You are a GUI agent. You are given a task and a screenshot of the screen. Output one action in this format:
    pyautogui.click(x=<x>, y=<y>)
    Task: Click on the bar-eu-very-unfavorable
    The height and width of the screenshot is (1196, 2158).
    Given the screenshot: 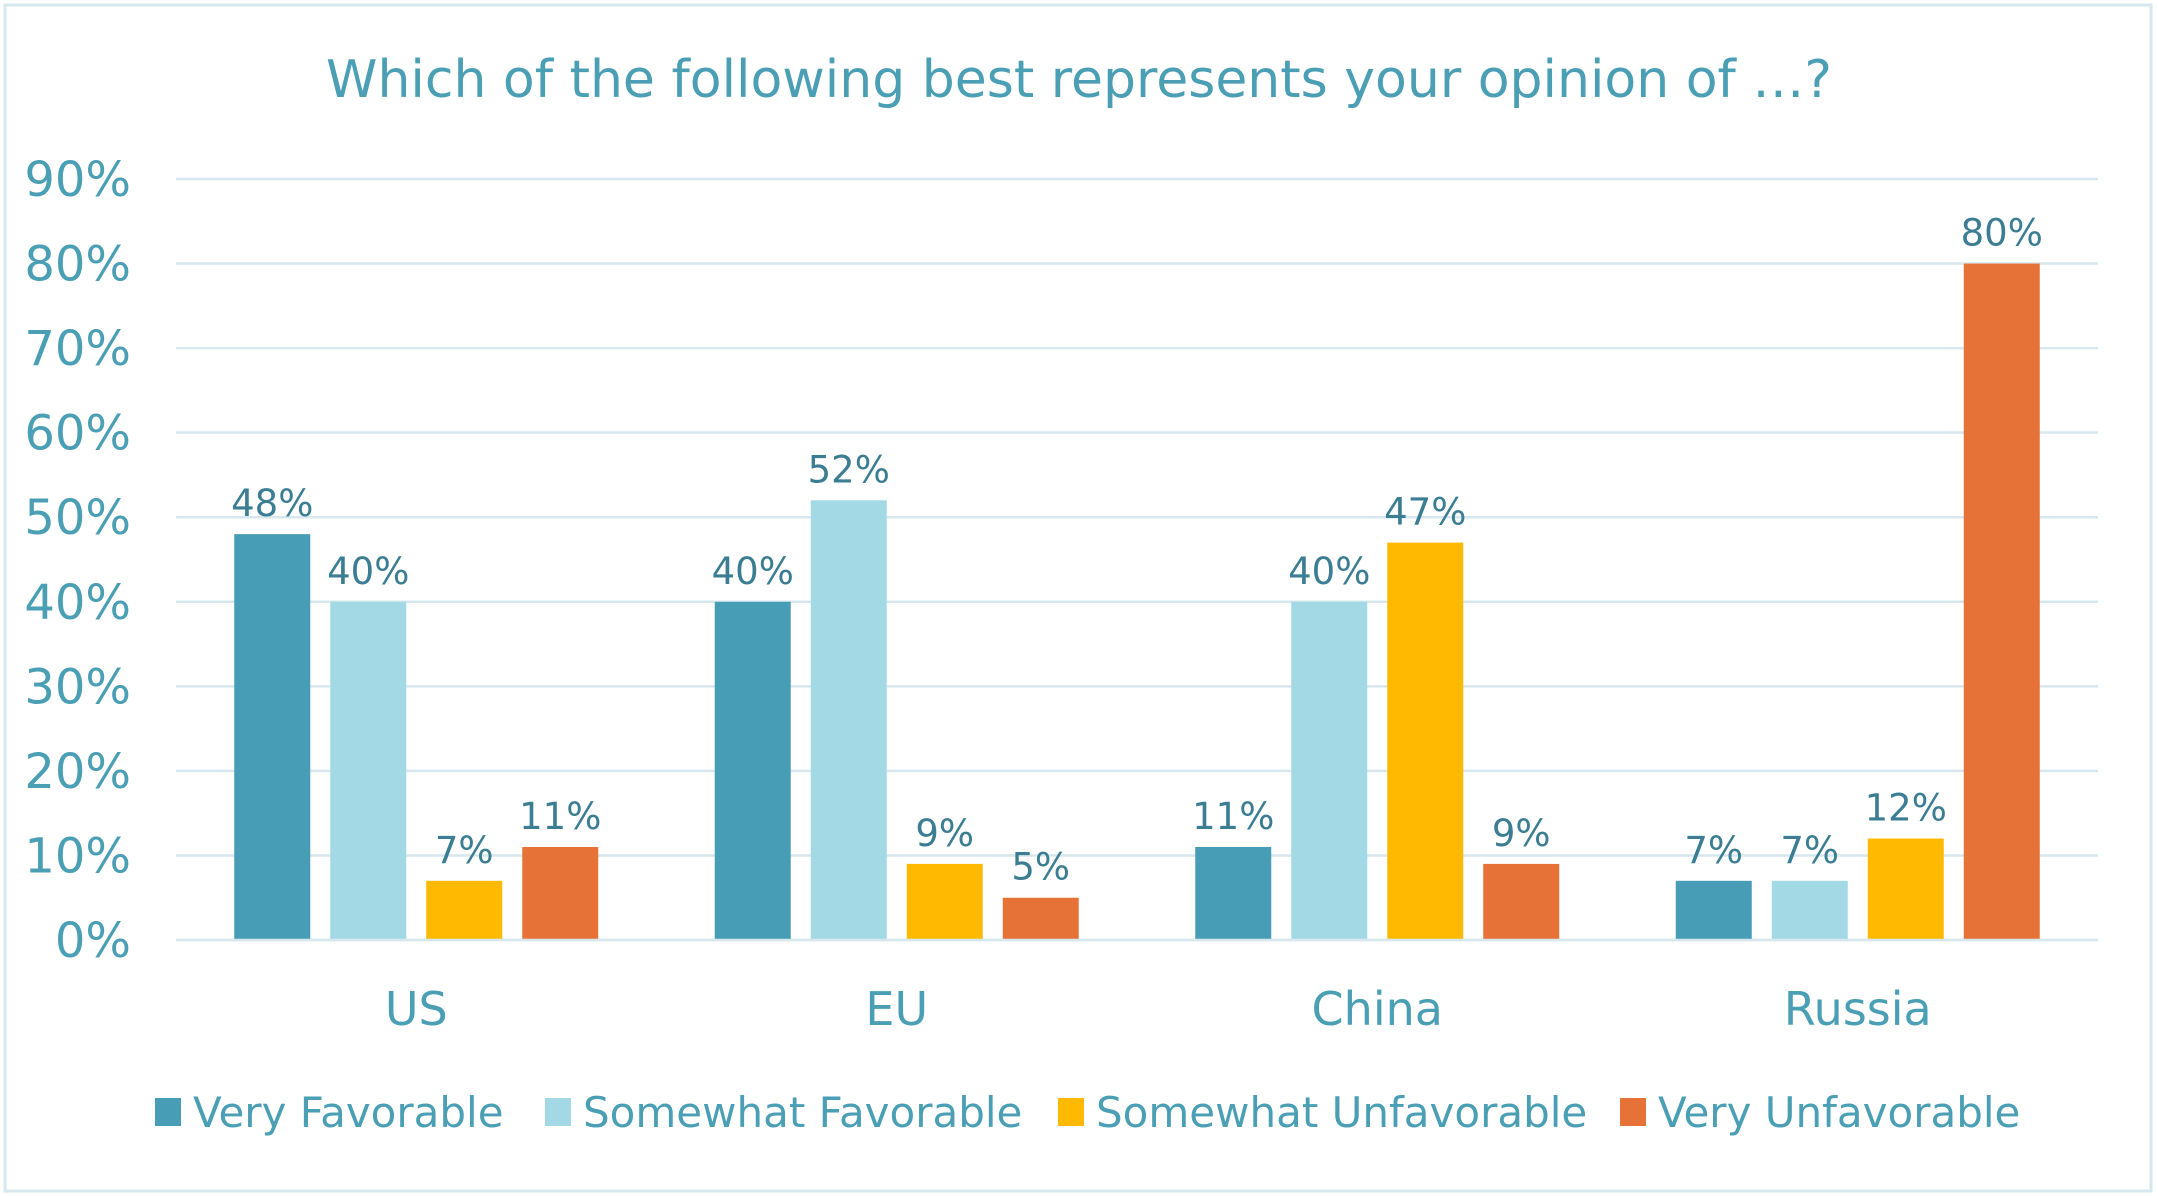 What is the action you would take?
    pyautogui.click(x=1040, y=918)
    